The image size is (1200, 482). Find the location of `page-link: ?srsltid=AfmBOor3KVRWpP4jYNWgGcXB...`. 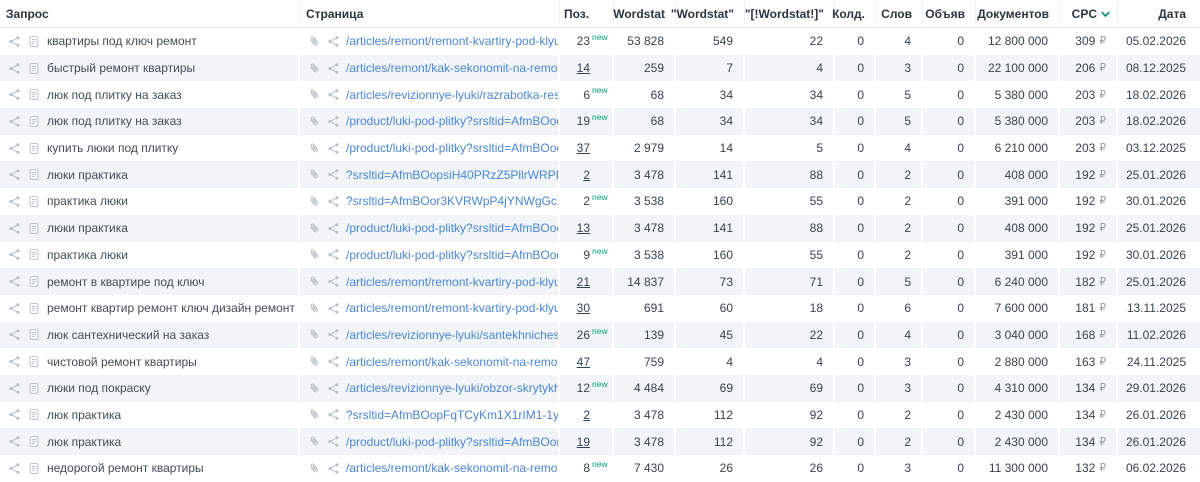

page-link: ?srsltid=AfmBOor3KVRWpP4jYNWgGcXB... is located at coordinates (452, 201).